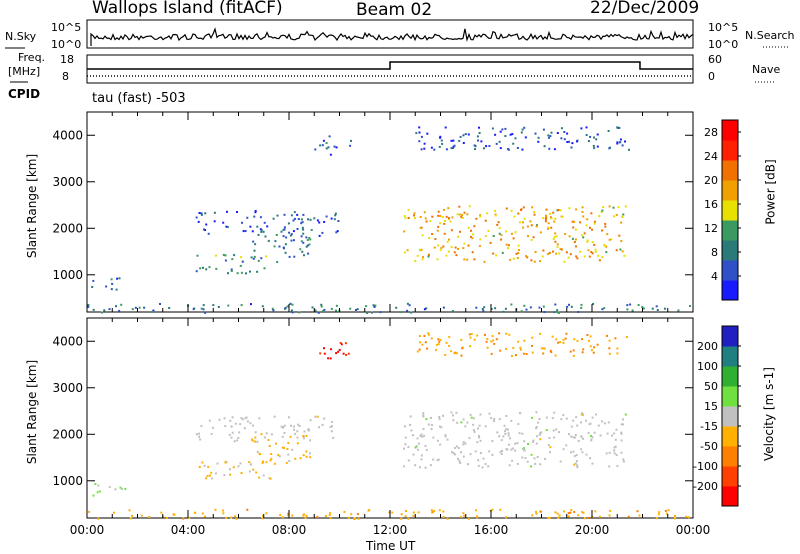 The height and width of the screenshot is (554, 800). What do you see at coordinates (645, 9) in the screenshot?
I see `date-title: 22/Dec/2009` at bounding box center [645, 9].